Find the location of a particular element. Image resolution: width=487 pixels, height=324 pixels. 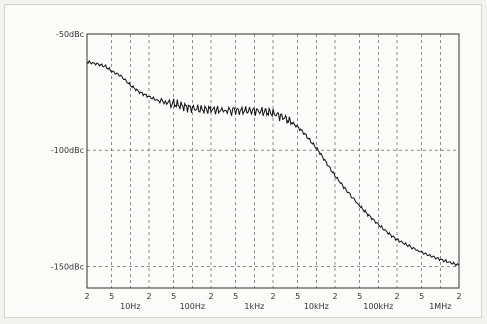

x-tick-label: 10Hz is located at coordinates (130, 306).